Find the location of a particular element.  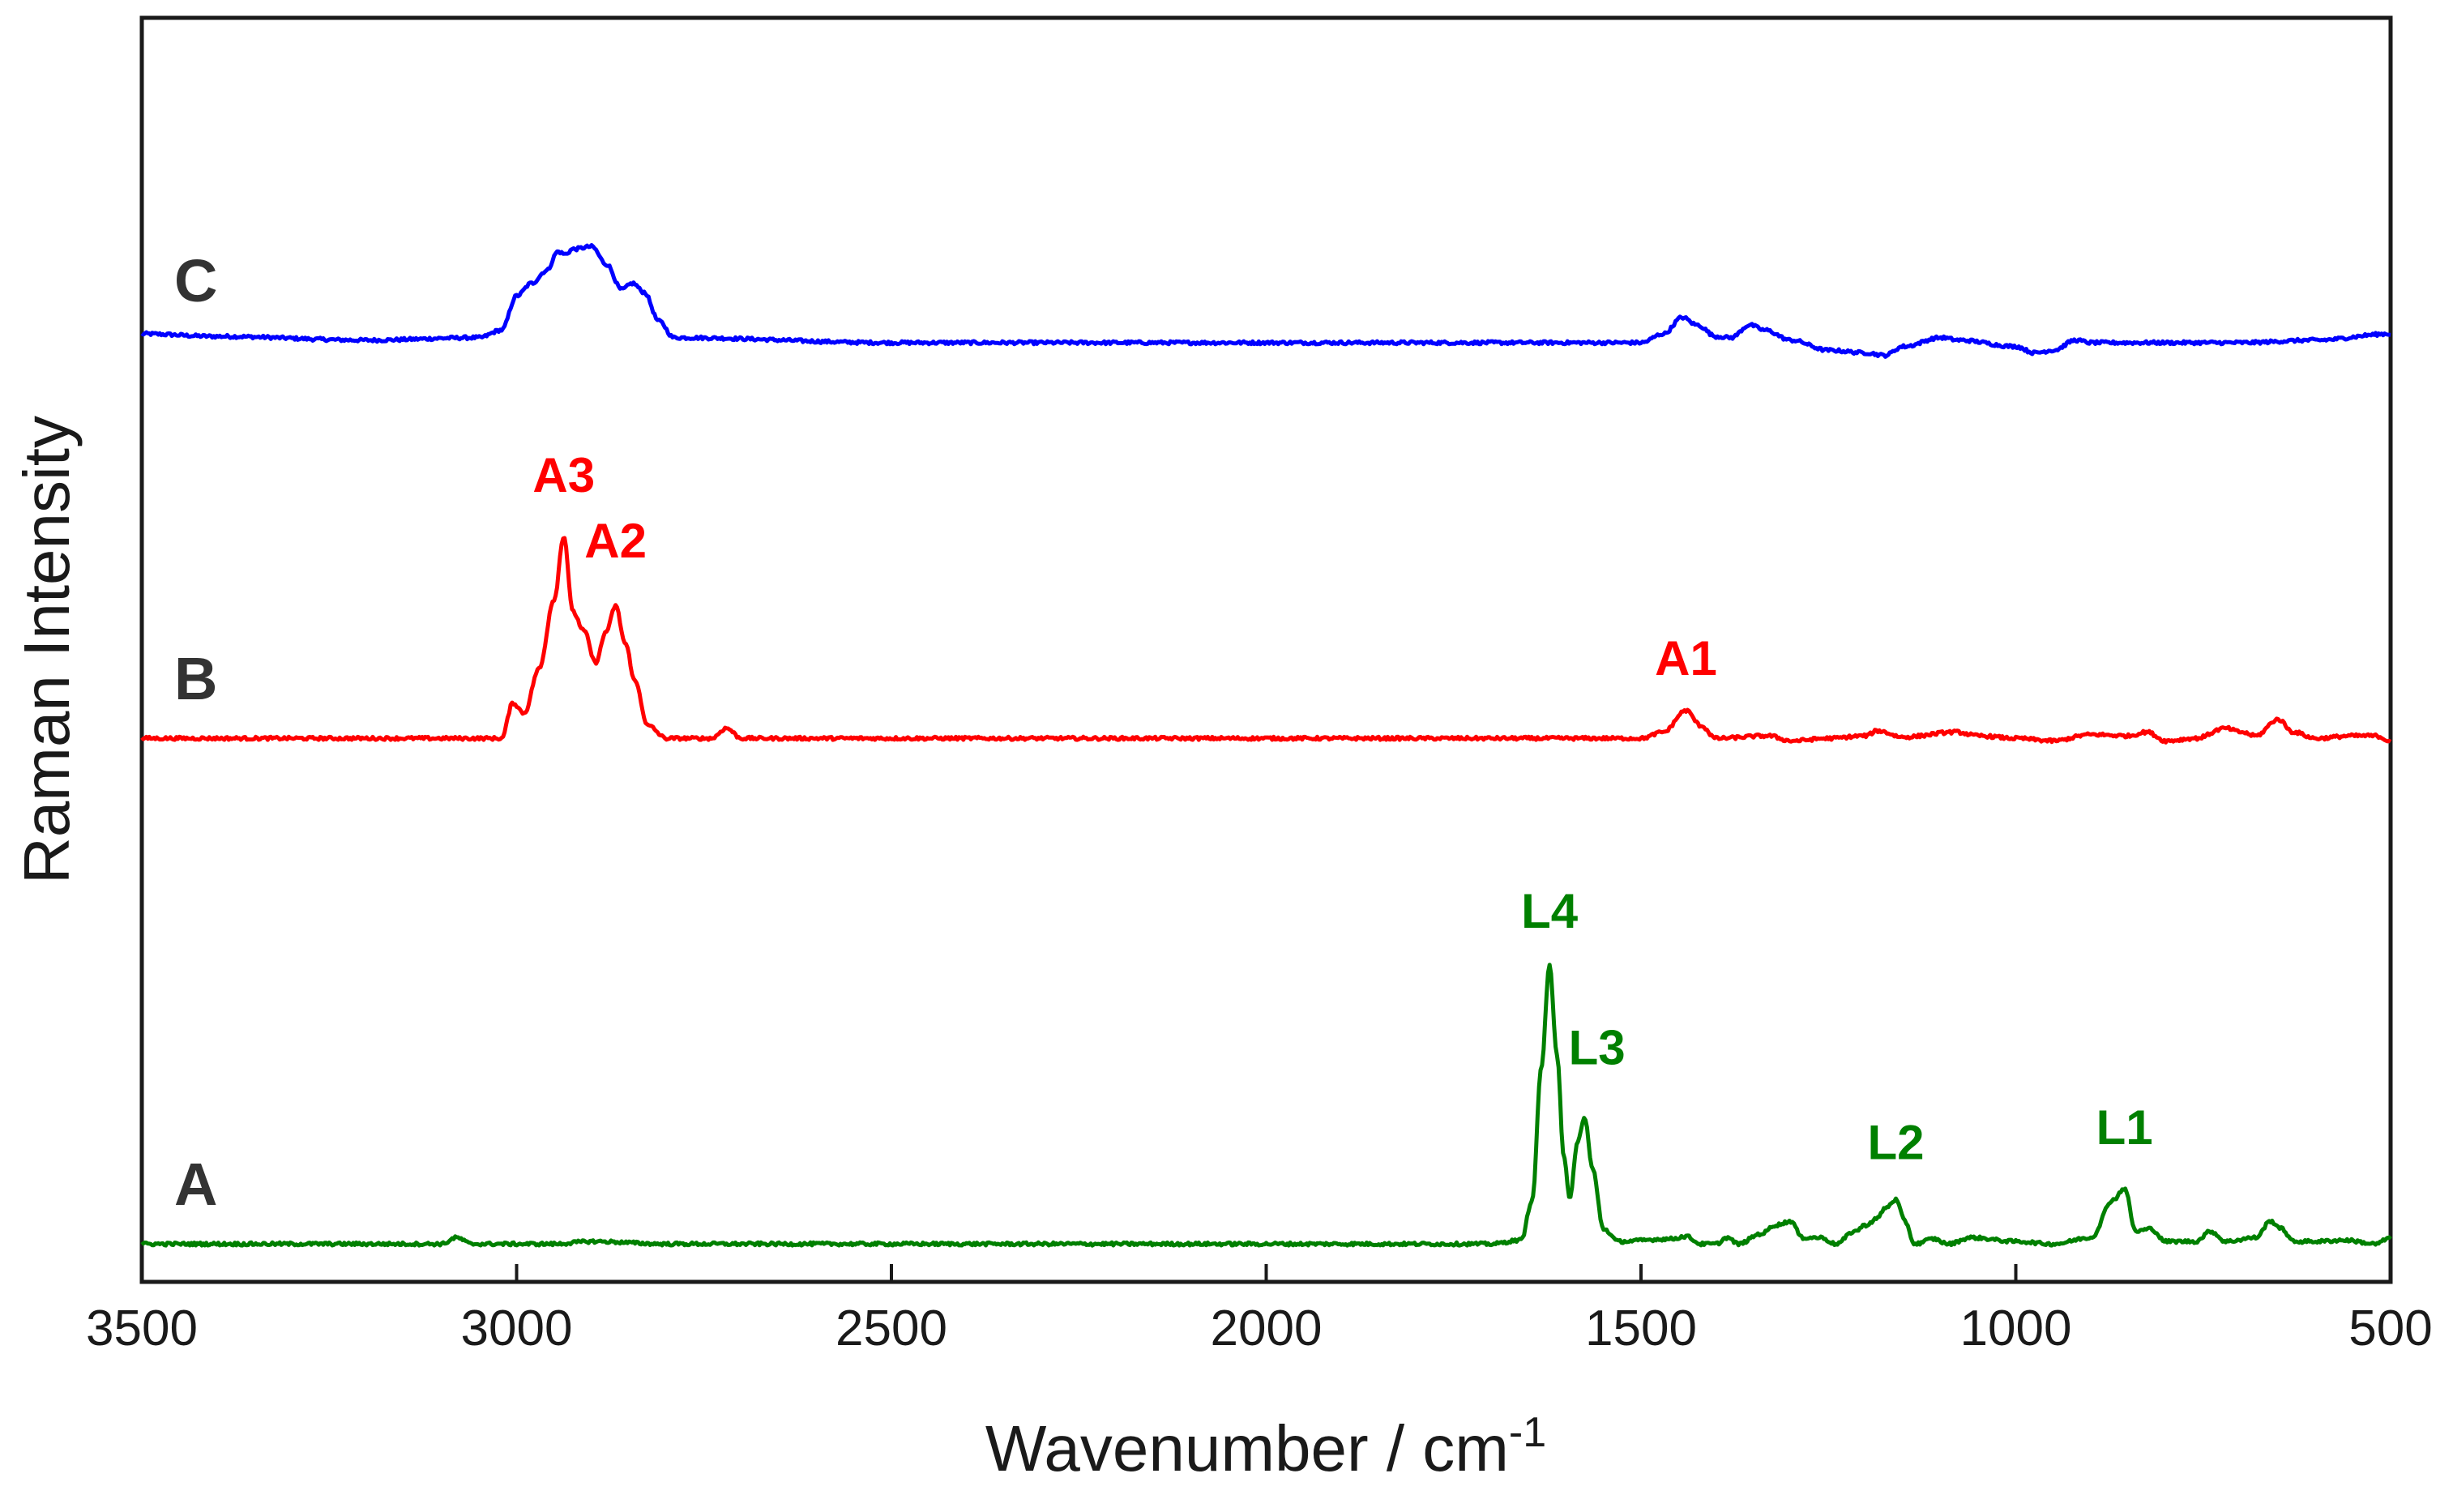

trace-labels: C B A is located at coordinates (195, 732).